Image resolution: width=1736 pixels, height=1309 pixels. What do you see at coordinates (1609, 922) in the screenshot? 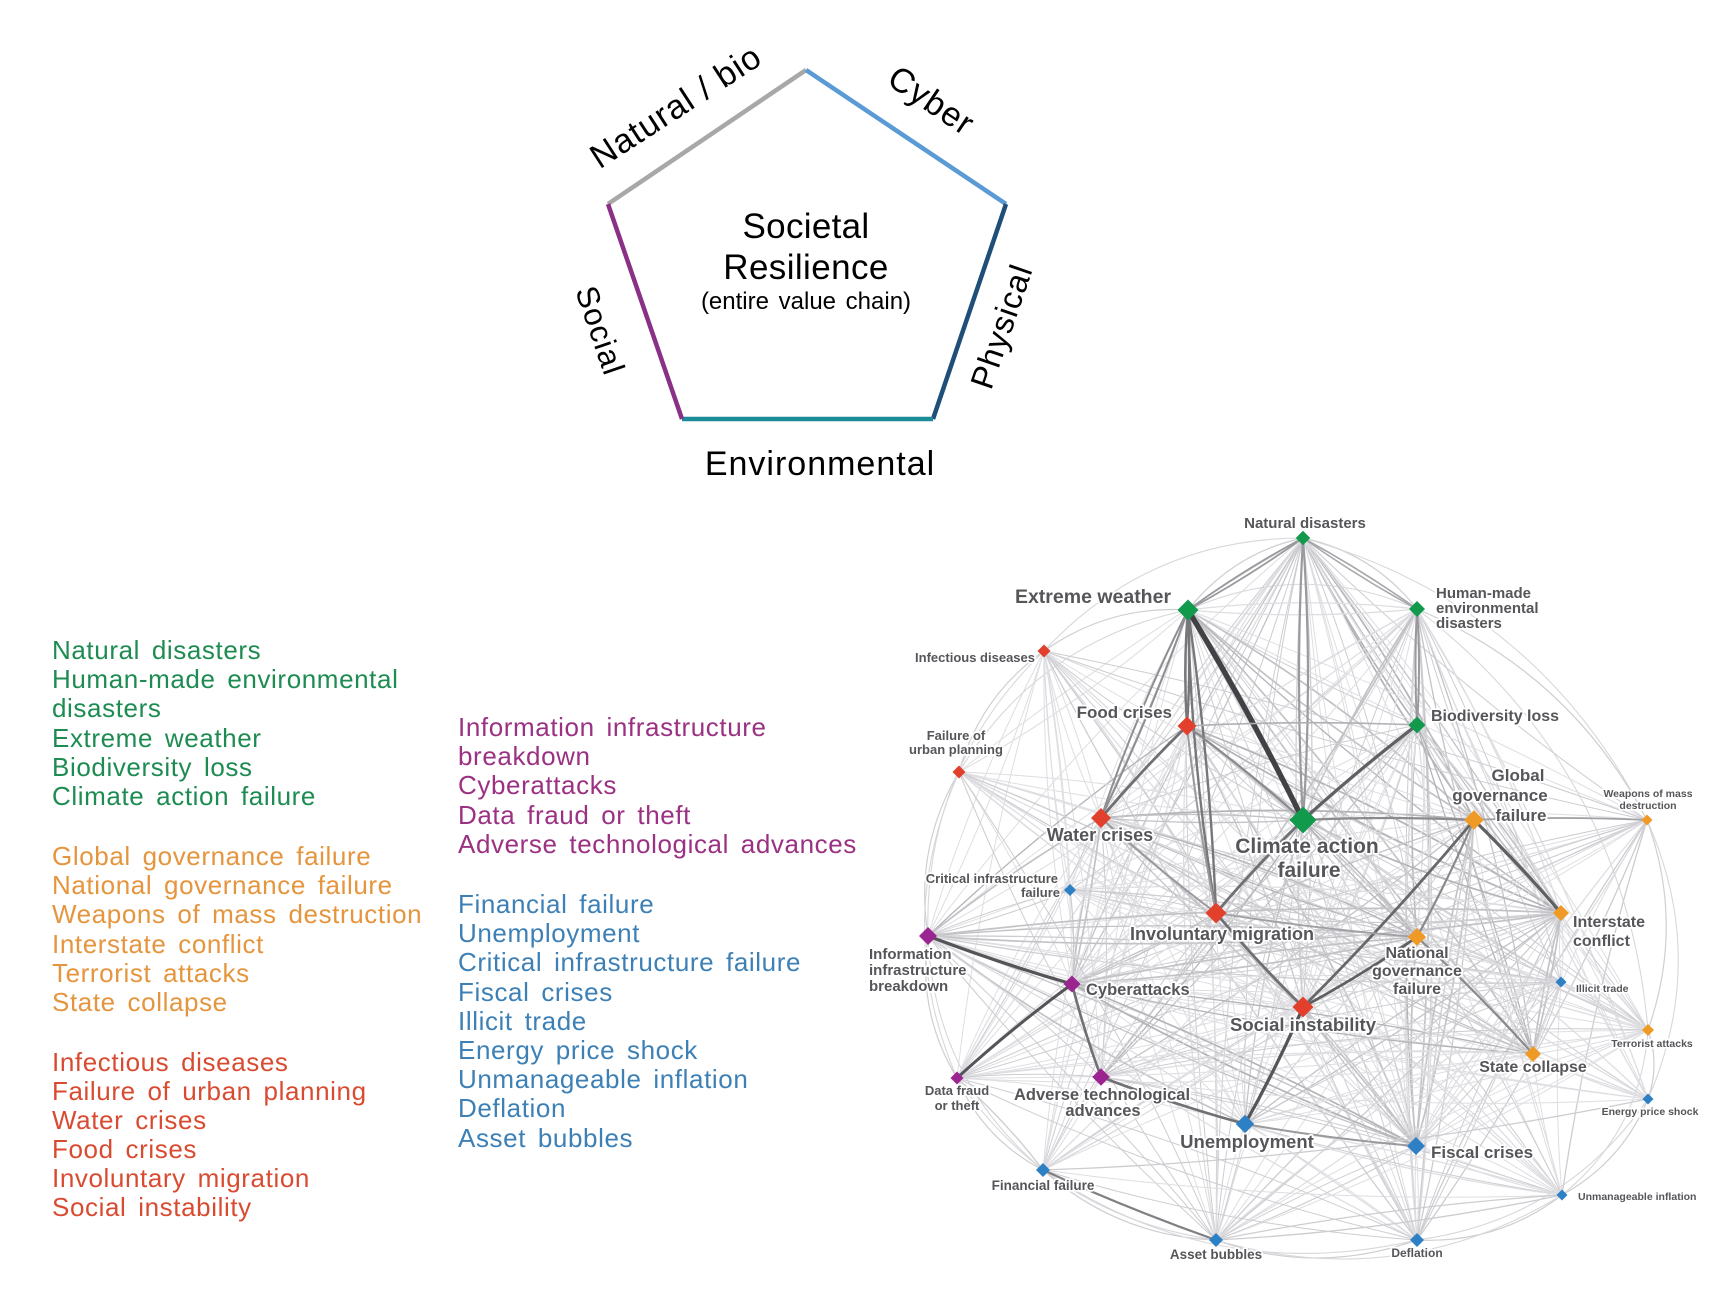
I see `svg-text: Interstate` at bounding box center [1609, 922].